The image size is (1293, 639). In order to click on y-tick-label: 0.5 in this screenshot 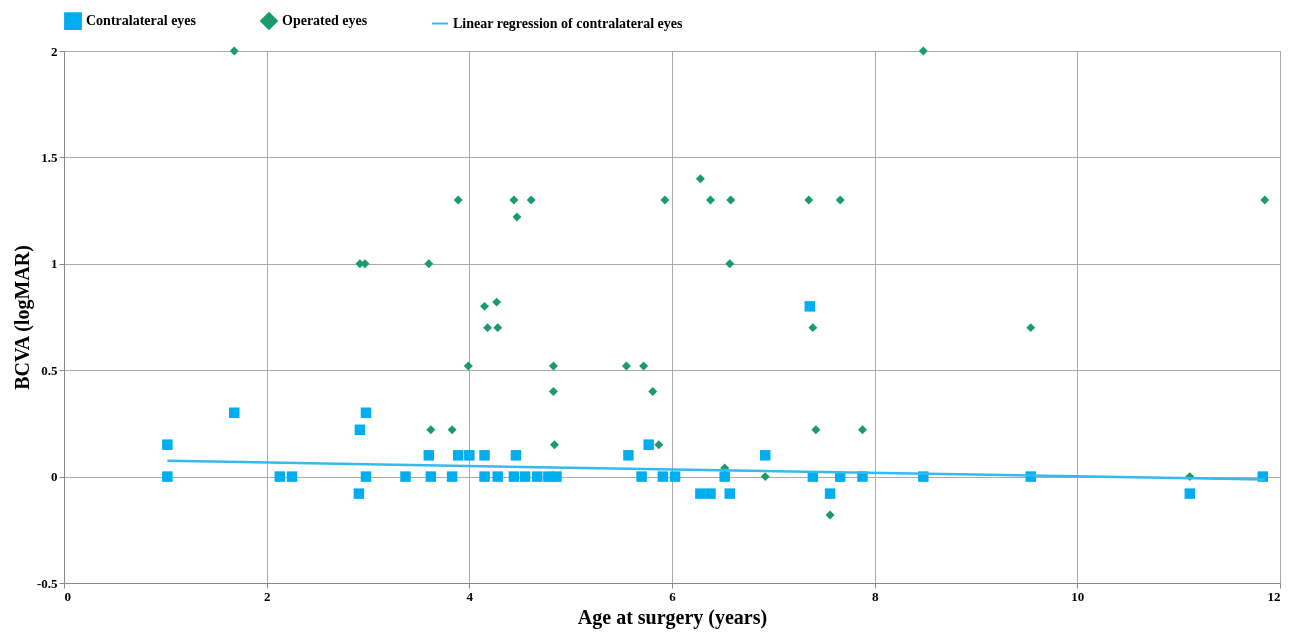, I will do `click(49, 370)`.